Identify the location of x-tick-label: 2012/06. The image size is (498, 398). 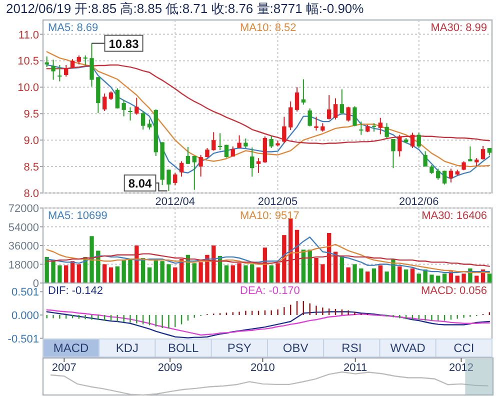
(418, 202).